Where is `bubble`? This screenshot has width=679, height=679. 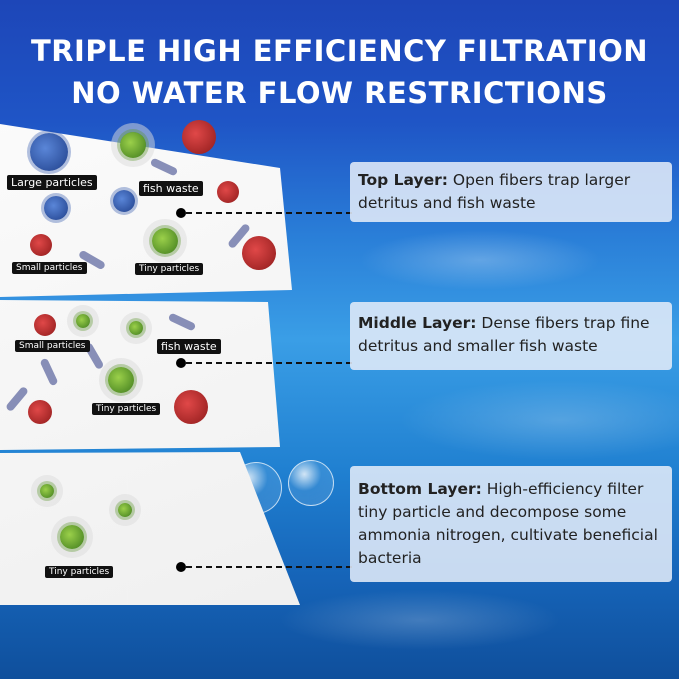
bubble is located at coordinates (311, 483).